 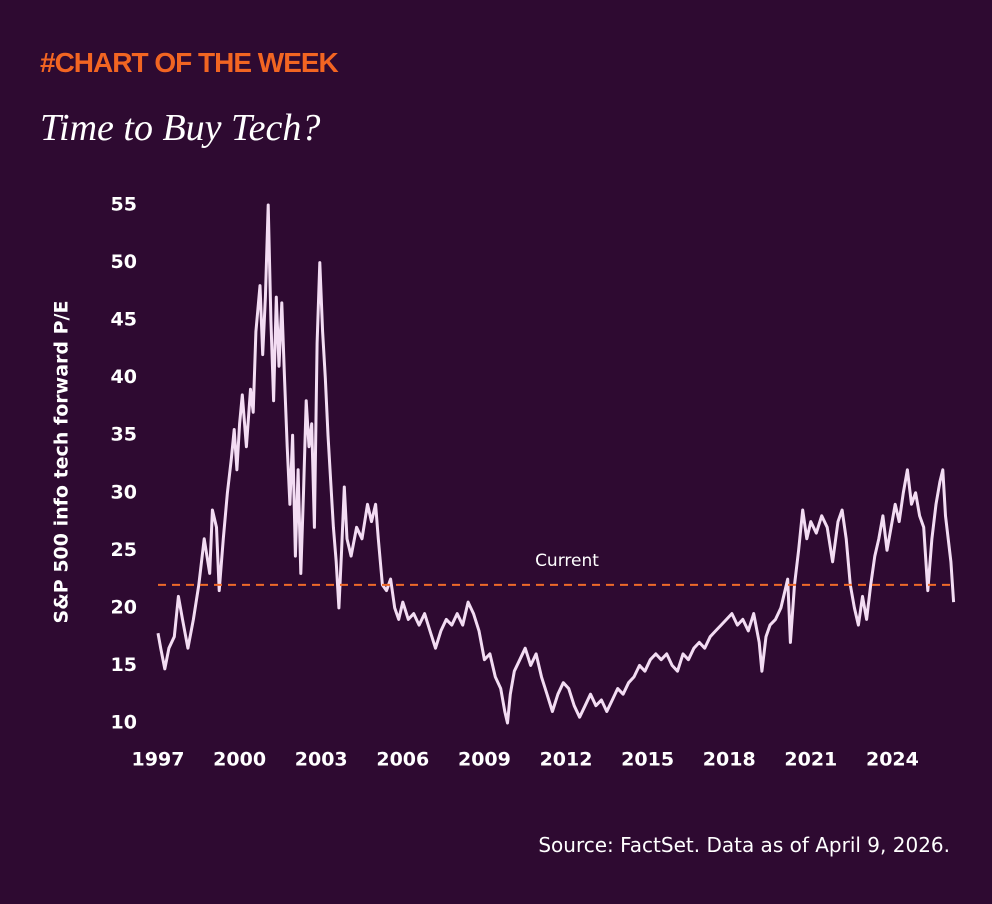 I want to click on x-tick-label: 1997, so click(x=158, y=760).